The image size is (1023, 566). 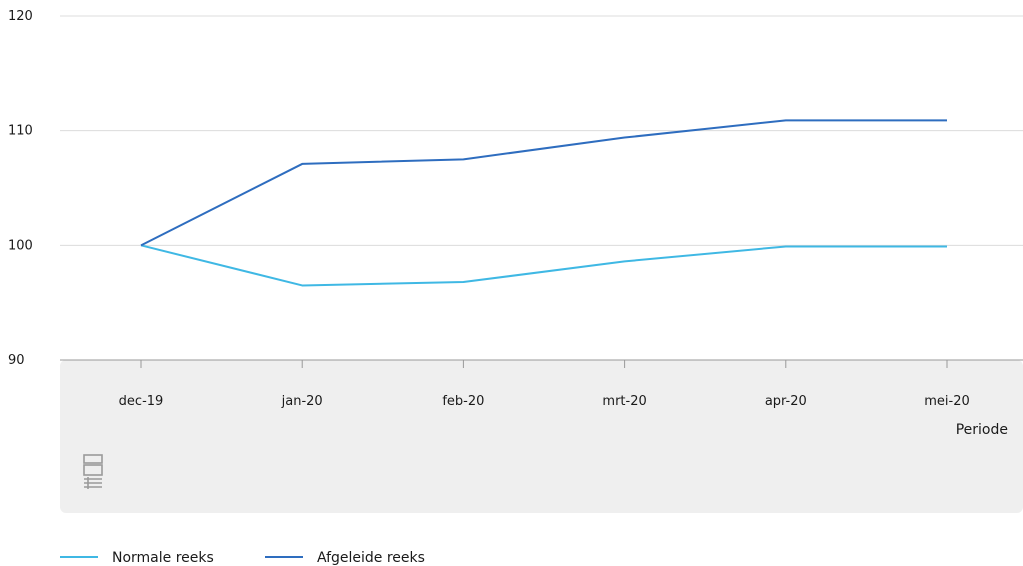 What do you see at coordinates (93, 471) in the screenshot?
I see `cbs-logo` at bounding box center [93, 471].